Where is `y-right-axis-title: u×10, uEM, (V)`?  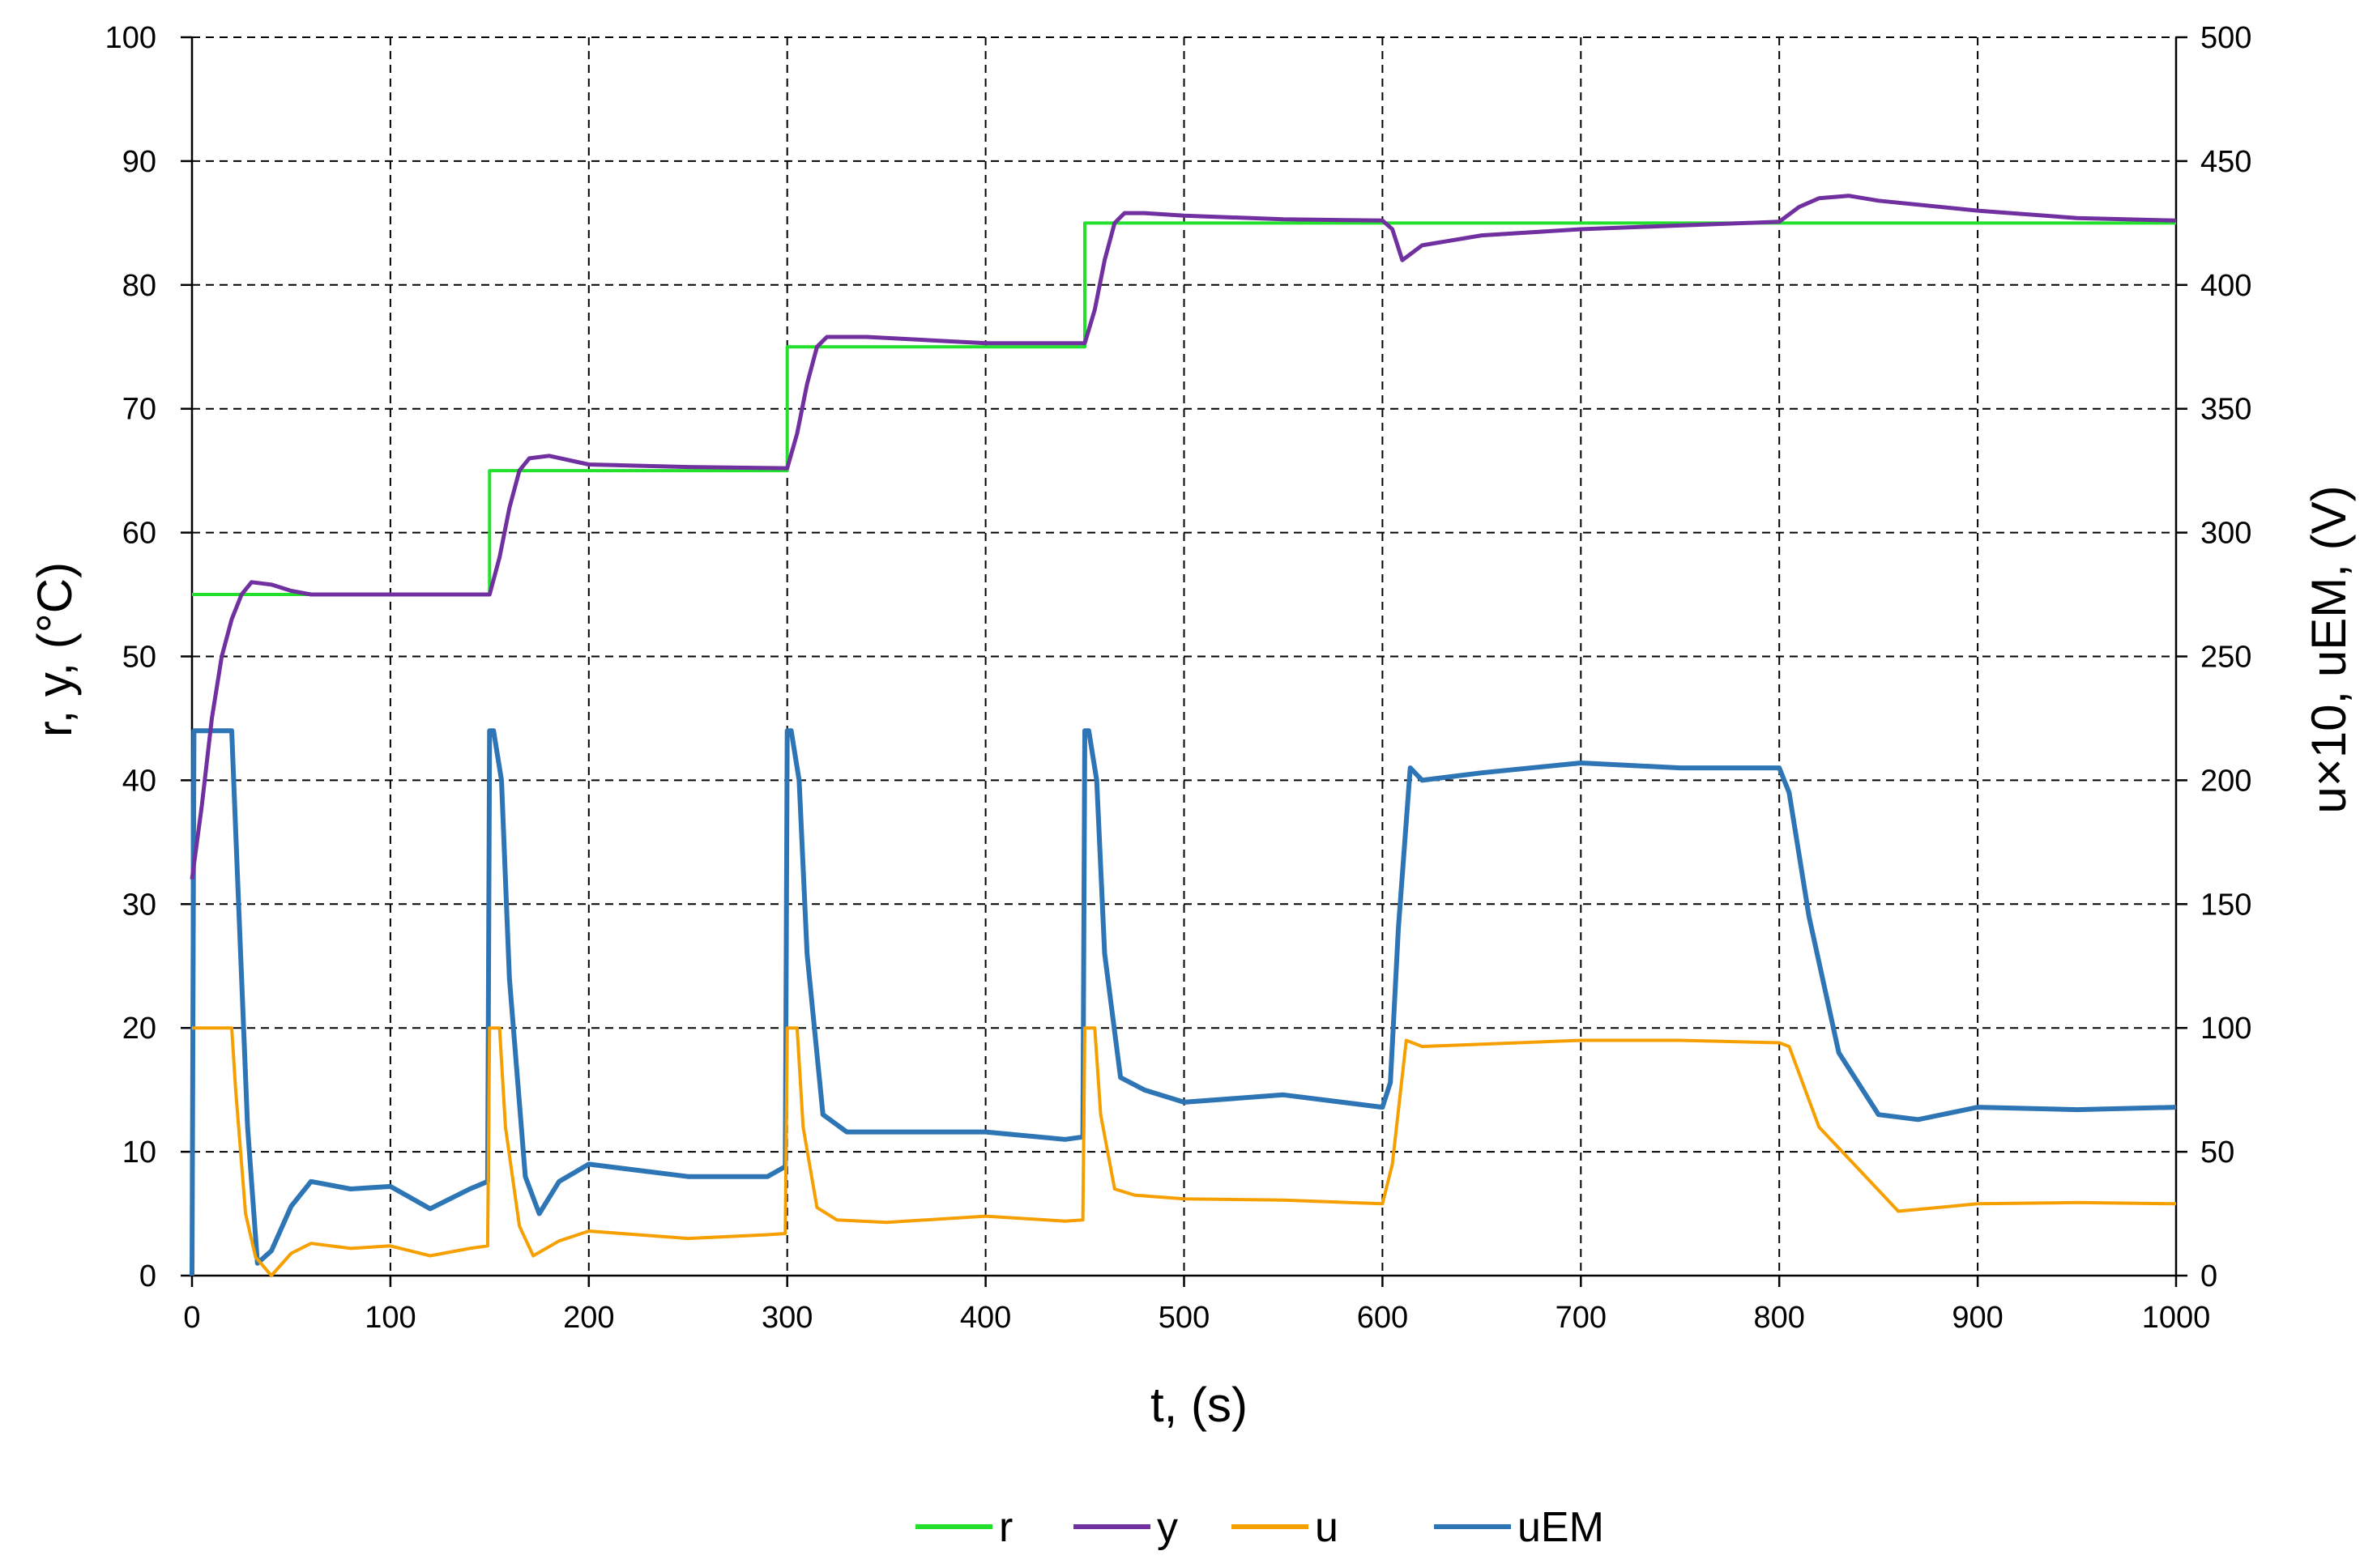
y-right-axis-title: u×10, uEM, (V) is located at coordinates (2329, 649).